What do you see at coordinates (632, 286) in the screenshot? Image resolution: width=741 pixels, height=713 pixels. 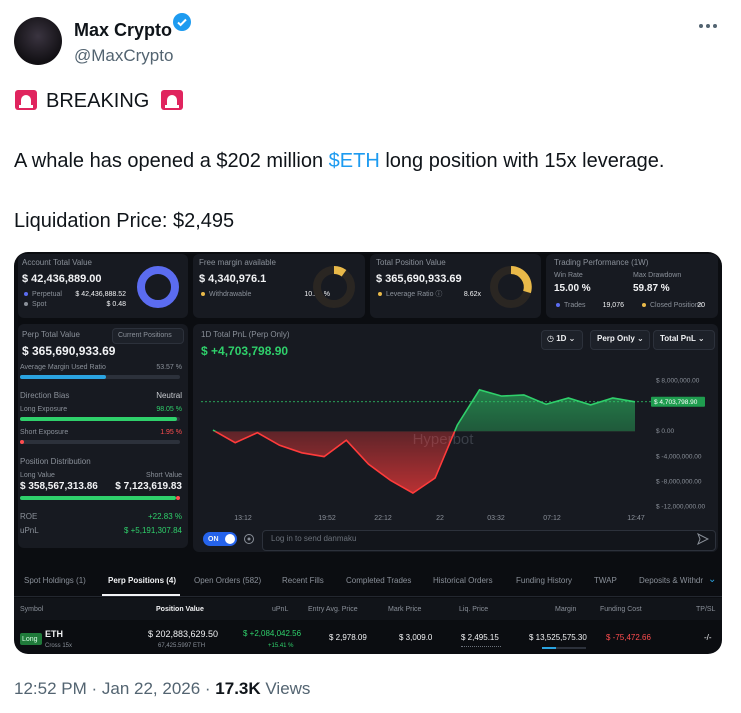 I see `card` at bounding box center [632, 286].